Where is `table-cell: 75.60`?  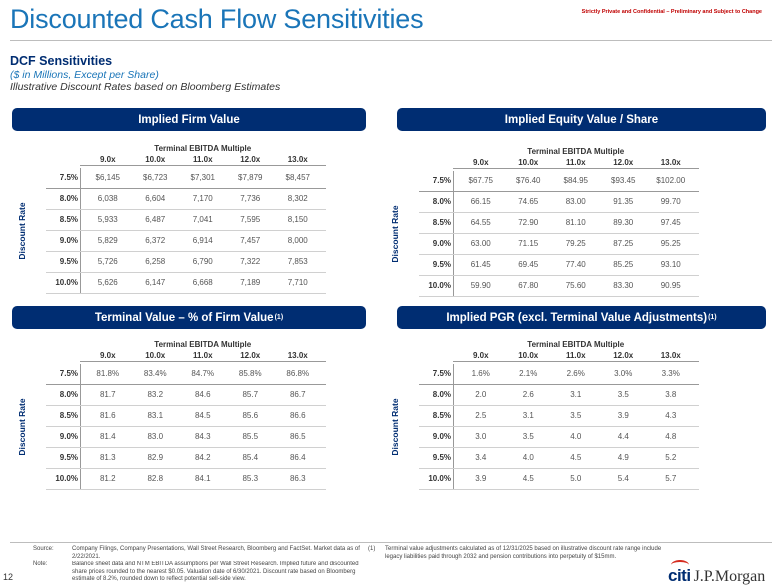
table-cell: 75.60 is located at coordinates (575, 285).